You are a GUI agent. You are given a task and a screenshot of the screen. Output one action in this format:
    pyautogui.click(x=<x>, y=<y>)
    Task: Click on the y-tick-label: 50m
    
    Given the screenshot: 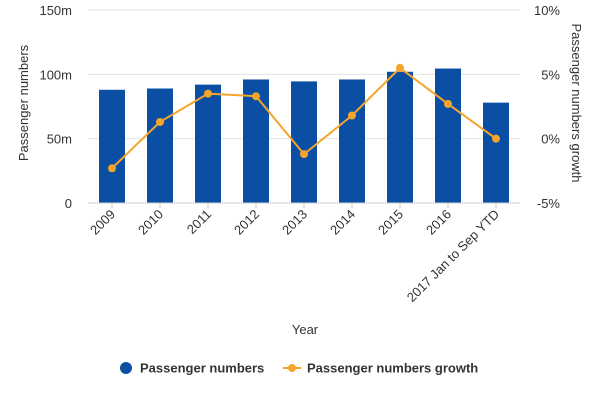 What is the action you would take?
    pyautogui.click(x=59, y=139)
    